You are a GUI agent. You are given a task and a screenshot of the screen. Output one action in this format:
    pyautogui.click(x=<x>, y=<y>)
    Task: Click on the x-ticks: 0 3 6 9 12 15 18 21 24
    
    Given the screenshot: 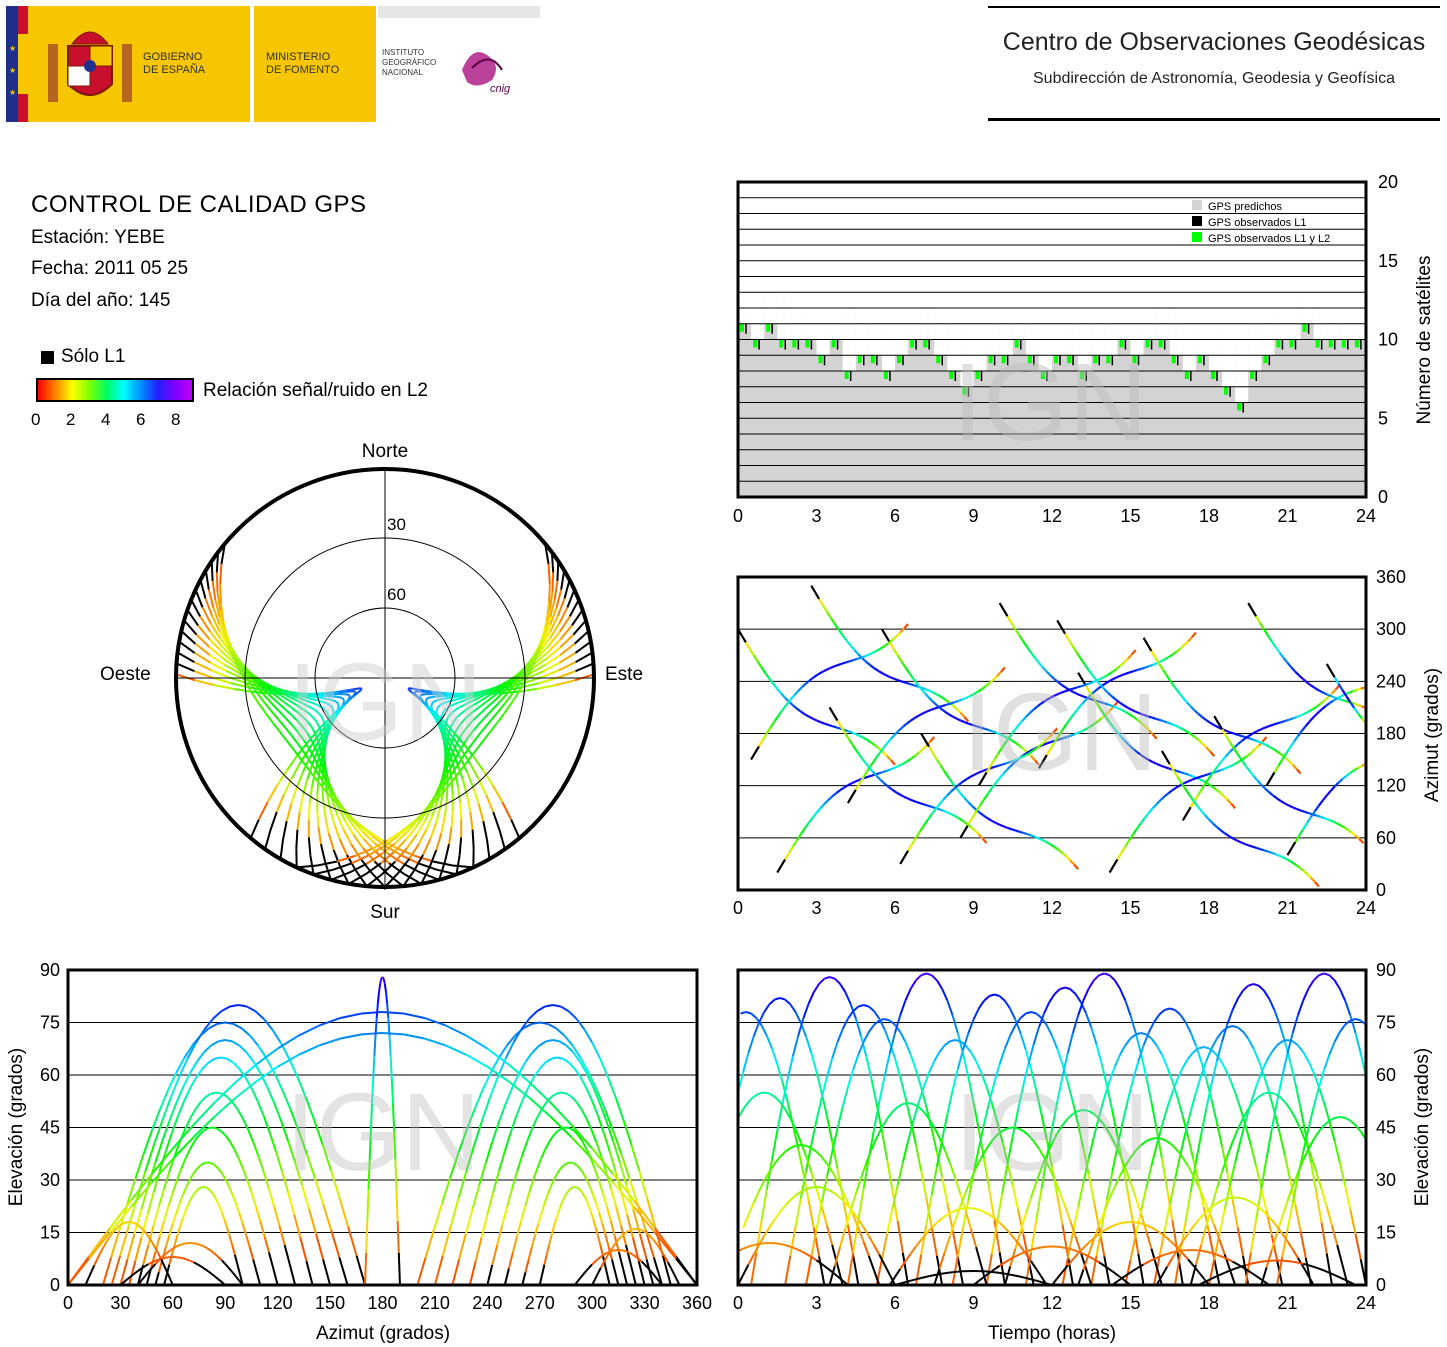 What is the action you would take?
    pyautogui.click(x=1054, y=516)
    